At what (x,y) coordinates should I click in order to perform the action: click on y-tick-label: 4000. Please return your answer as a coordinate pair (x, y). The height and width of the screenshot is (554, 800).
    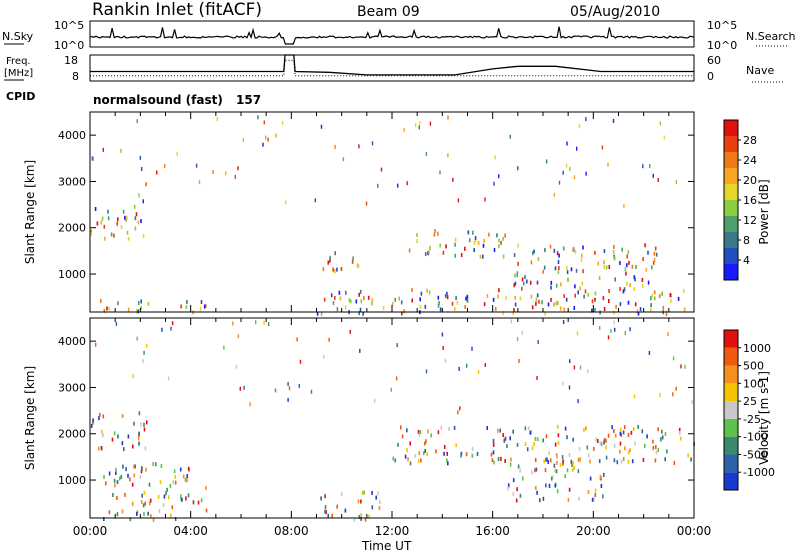
    Looking at the image, I should click on (72, 341).